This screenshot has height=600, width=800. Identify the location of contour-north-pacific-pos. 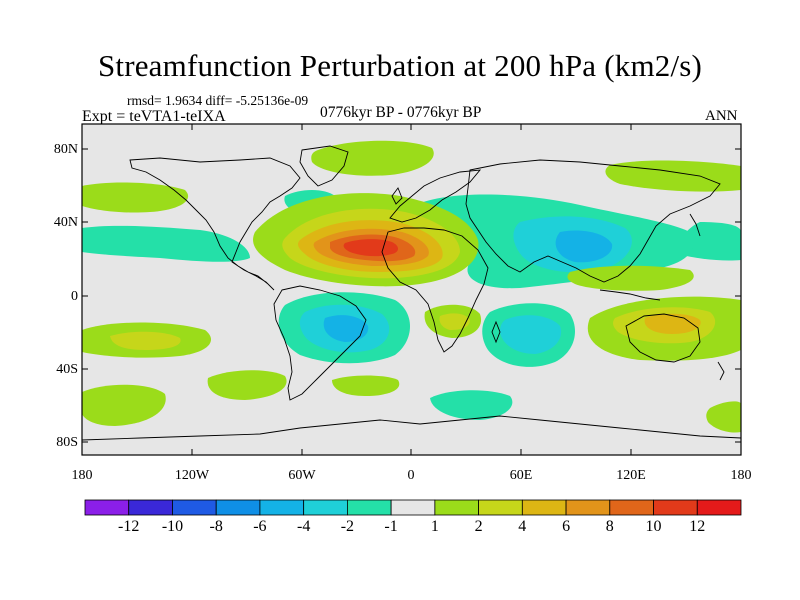
(135, 197).